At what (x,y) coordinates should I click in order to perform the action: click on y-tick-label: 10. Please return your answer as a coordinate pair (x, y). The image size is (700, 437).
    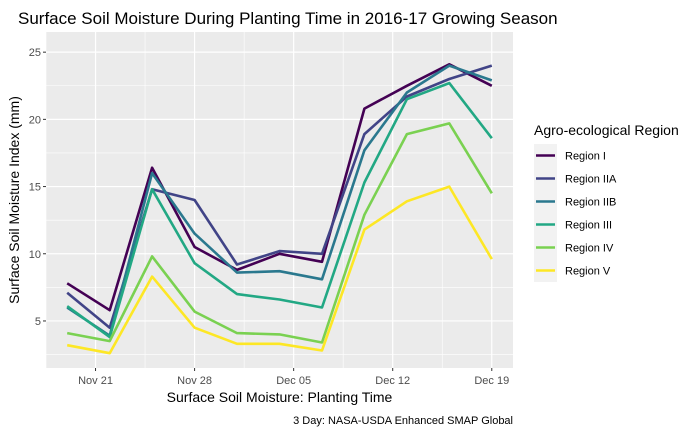
    Looking at the image, I should click on (35, 255).